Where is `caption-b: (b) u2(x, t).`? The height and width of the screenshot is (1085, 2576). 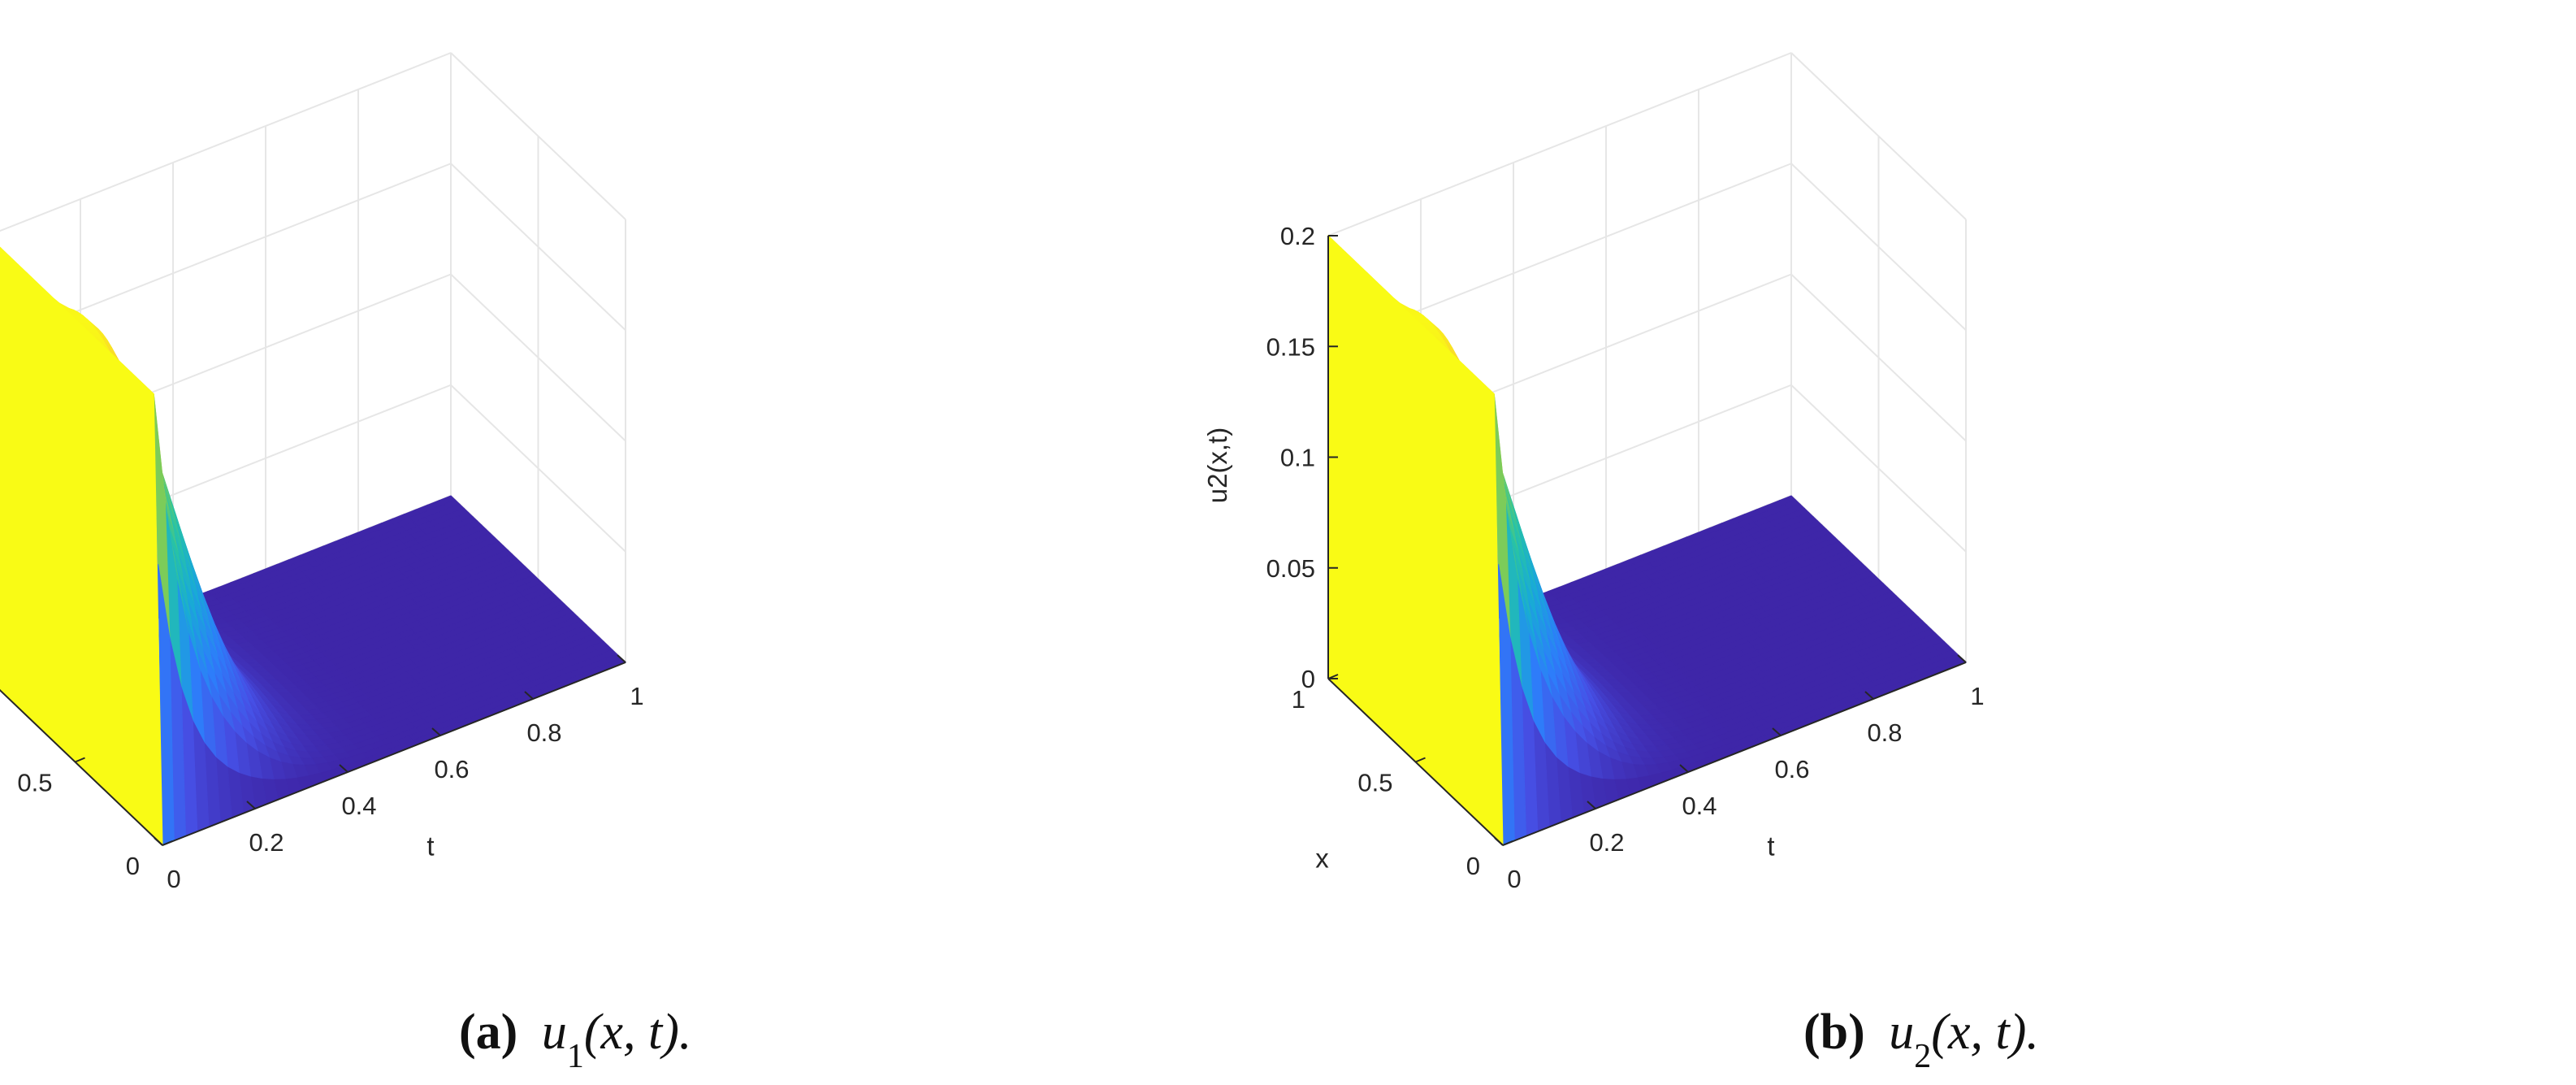
caption-b: (b) u2(x, t). is located at coordinates (1921, 1040).